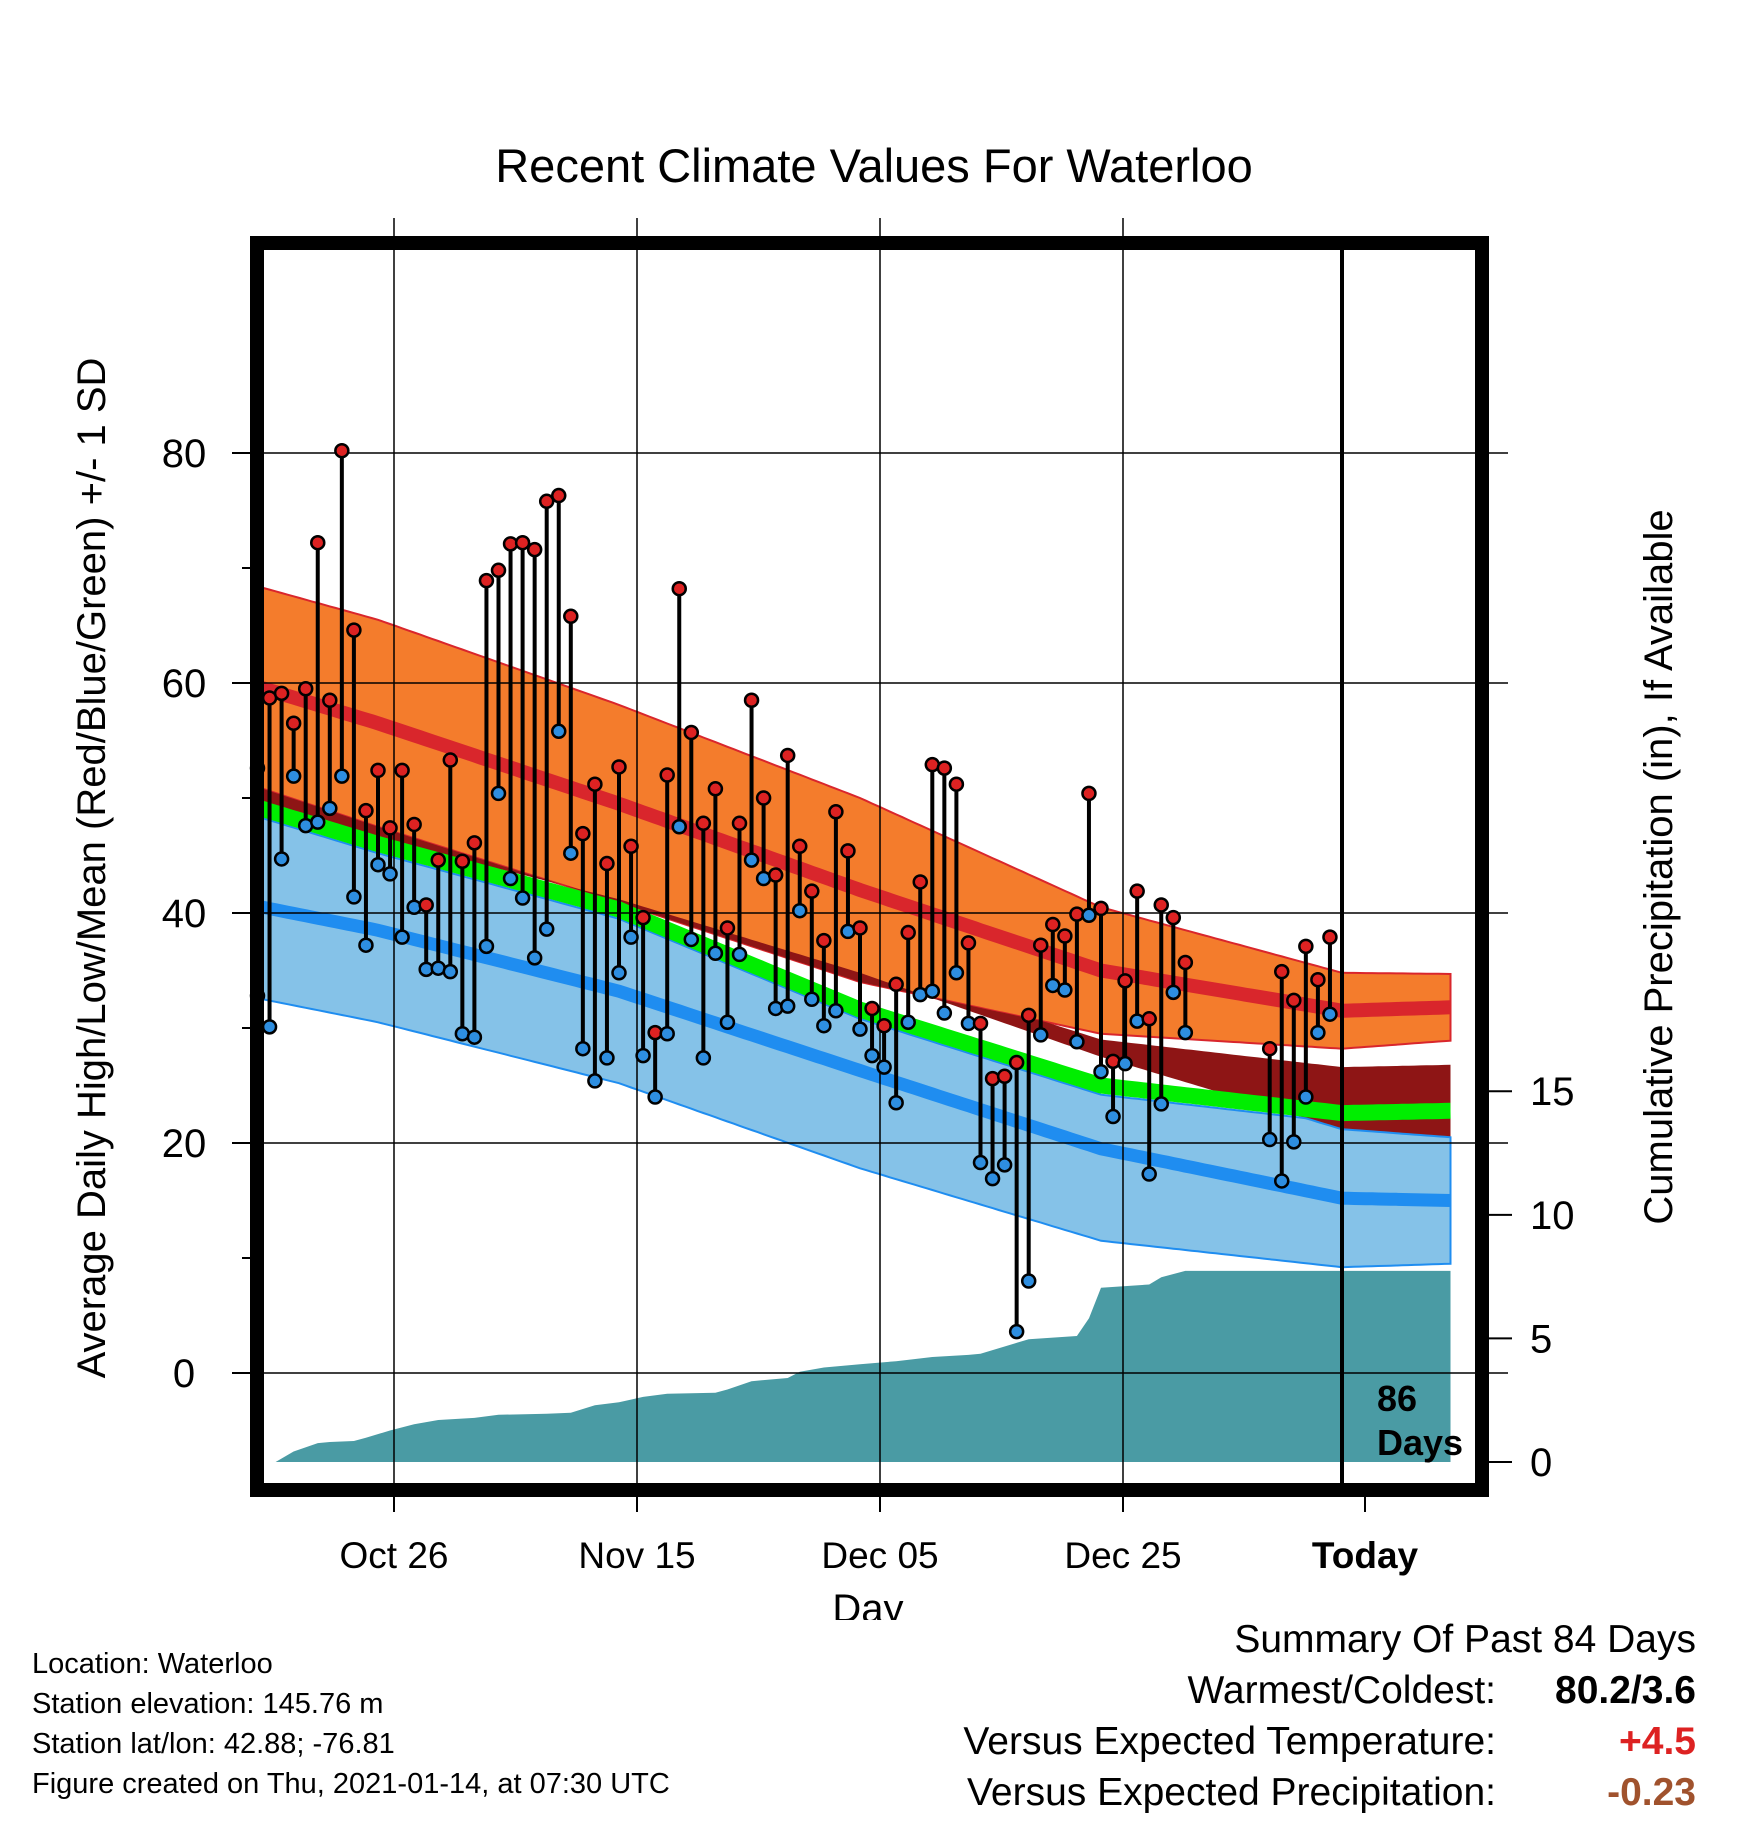  What do you see at coordinates (184, 1374) in the screenshot?
I see `y-tick-label: 0` at bounding box center [184, 1374].